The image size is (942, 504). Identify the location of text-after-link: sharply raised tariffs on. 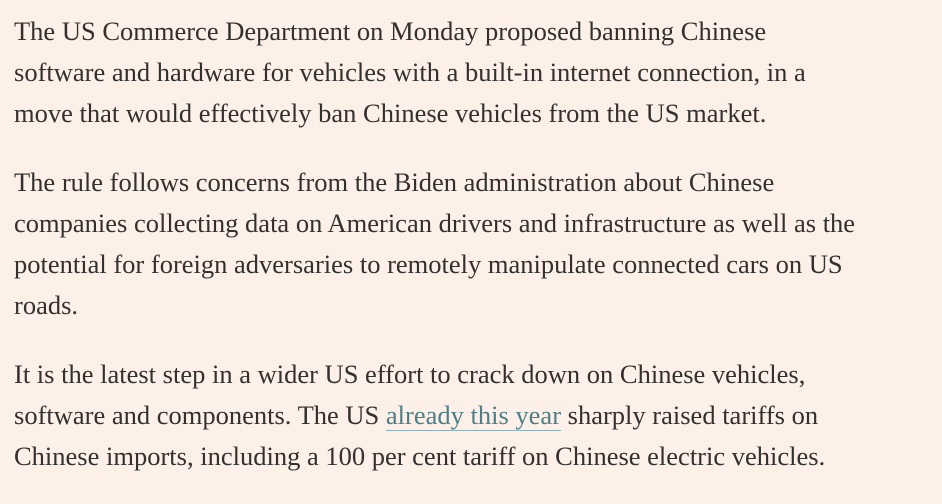
(690, 415).